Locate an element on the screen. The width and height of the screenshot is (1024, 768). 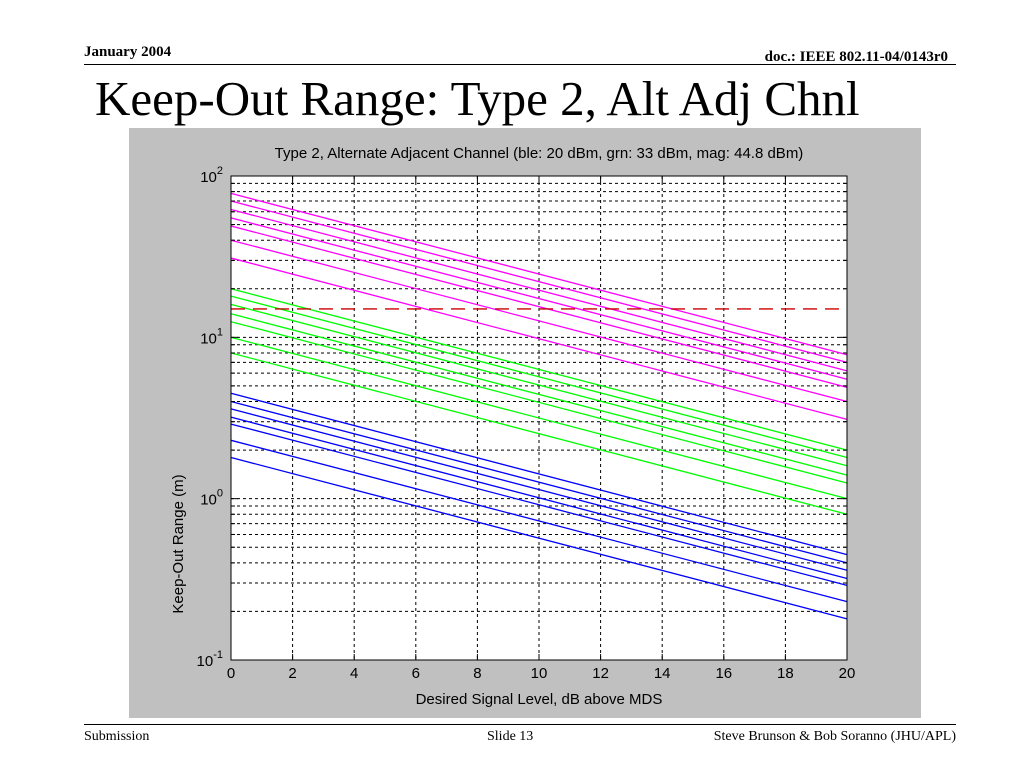
slide-title: Keep-Out Range: Type 2, Alt Adj Chnl is located at coordinates (477, 98).